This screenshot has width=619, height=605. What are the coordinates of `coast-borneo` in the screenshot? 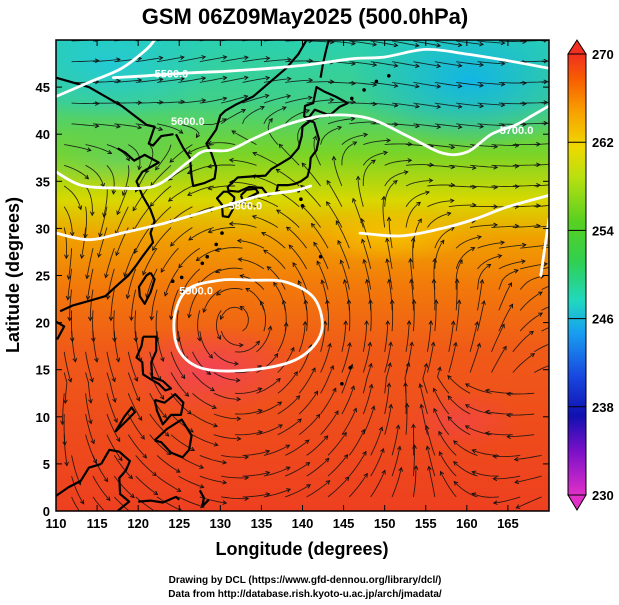 It's located at (115, 479).